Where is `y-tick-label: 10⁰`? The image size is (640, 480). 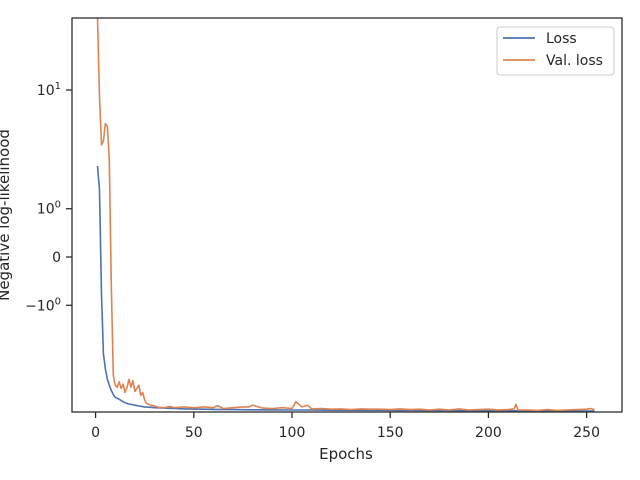 y-tick-label: 10⁰ is located at coordinates (49, 209).